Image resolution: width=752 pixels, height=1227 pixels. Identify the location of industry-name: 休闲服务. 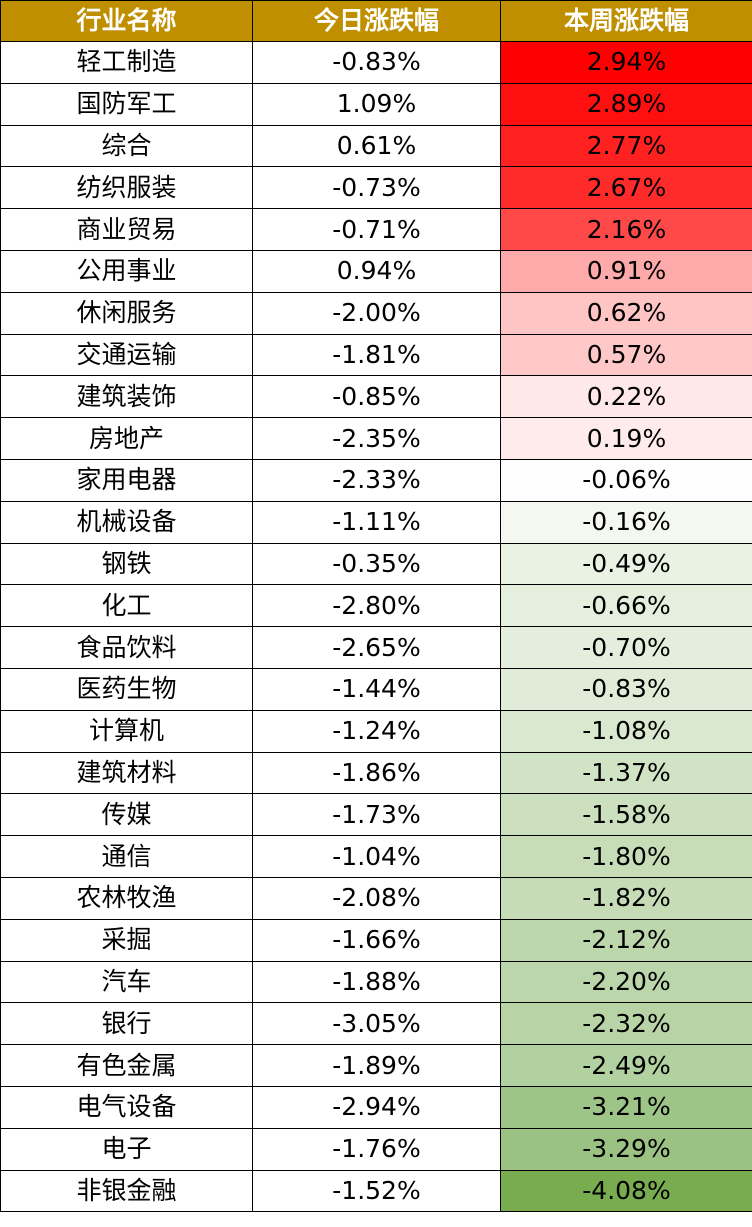
(126, 313).